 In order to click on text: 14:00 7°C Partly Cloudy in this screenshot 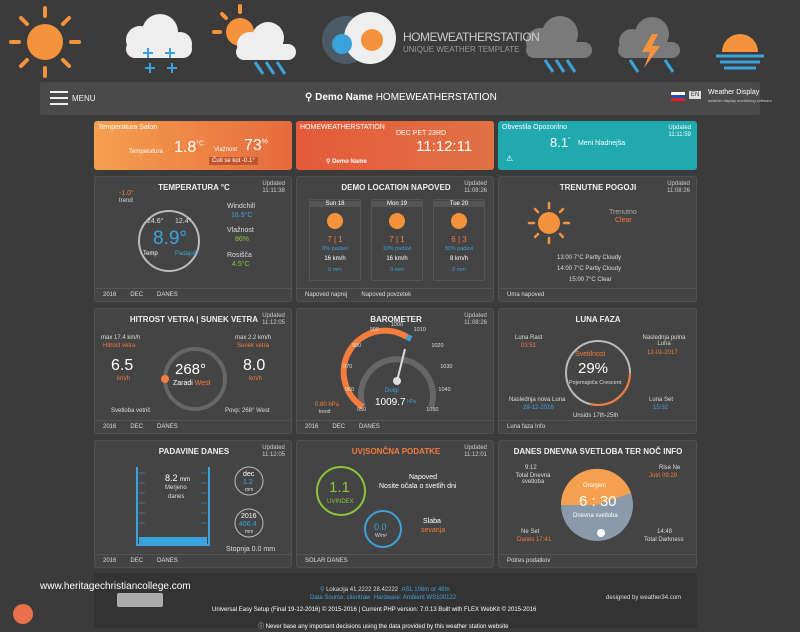, I will do `click(589, 269)`.